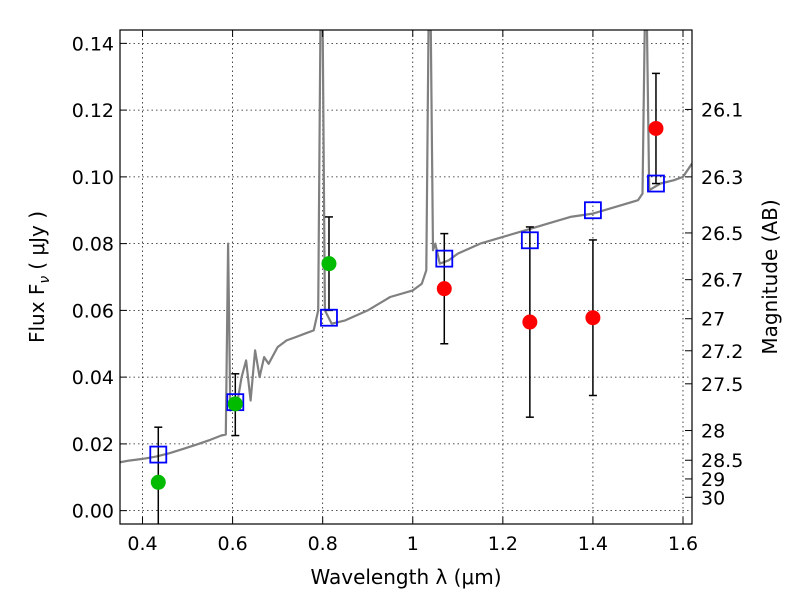 The image size is (800, 600). What do you see at coordinates (770, 276) in the screenshot?
I see `y2-axis-label: Magnitude (AB)` at bounding box center [770, 276].